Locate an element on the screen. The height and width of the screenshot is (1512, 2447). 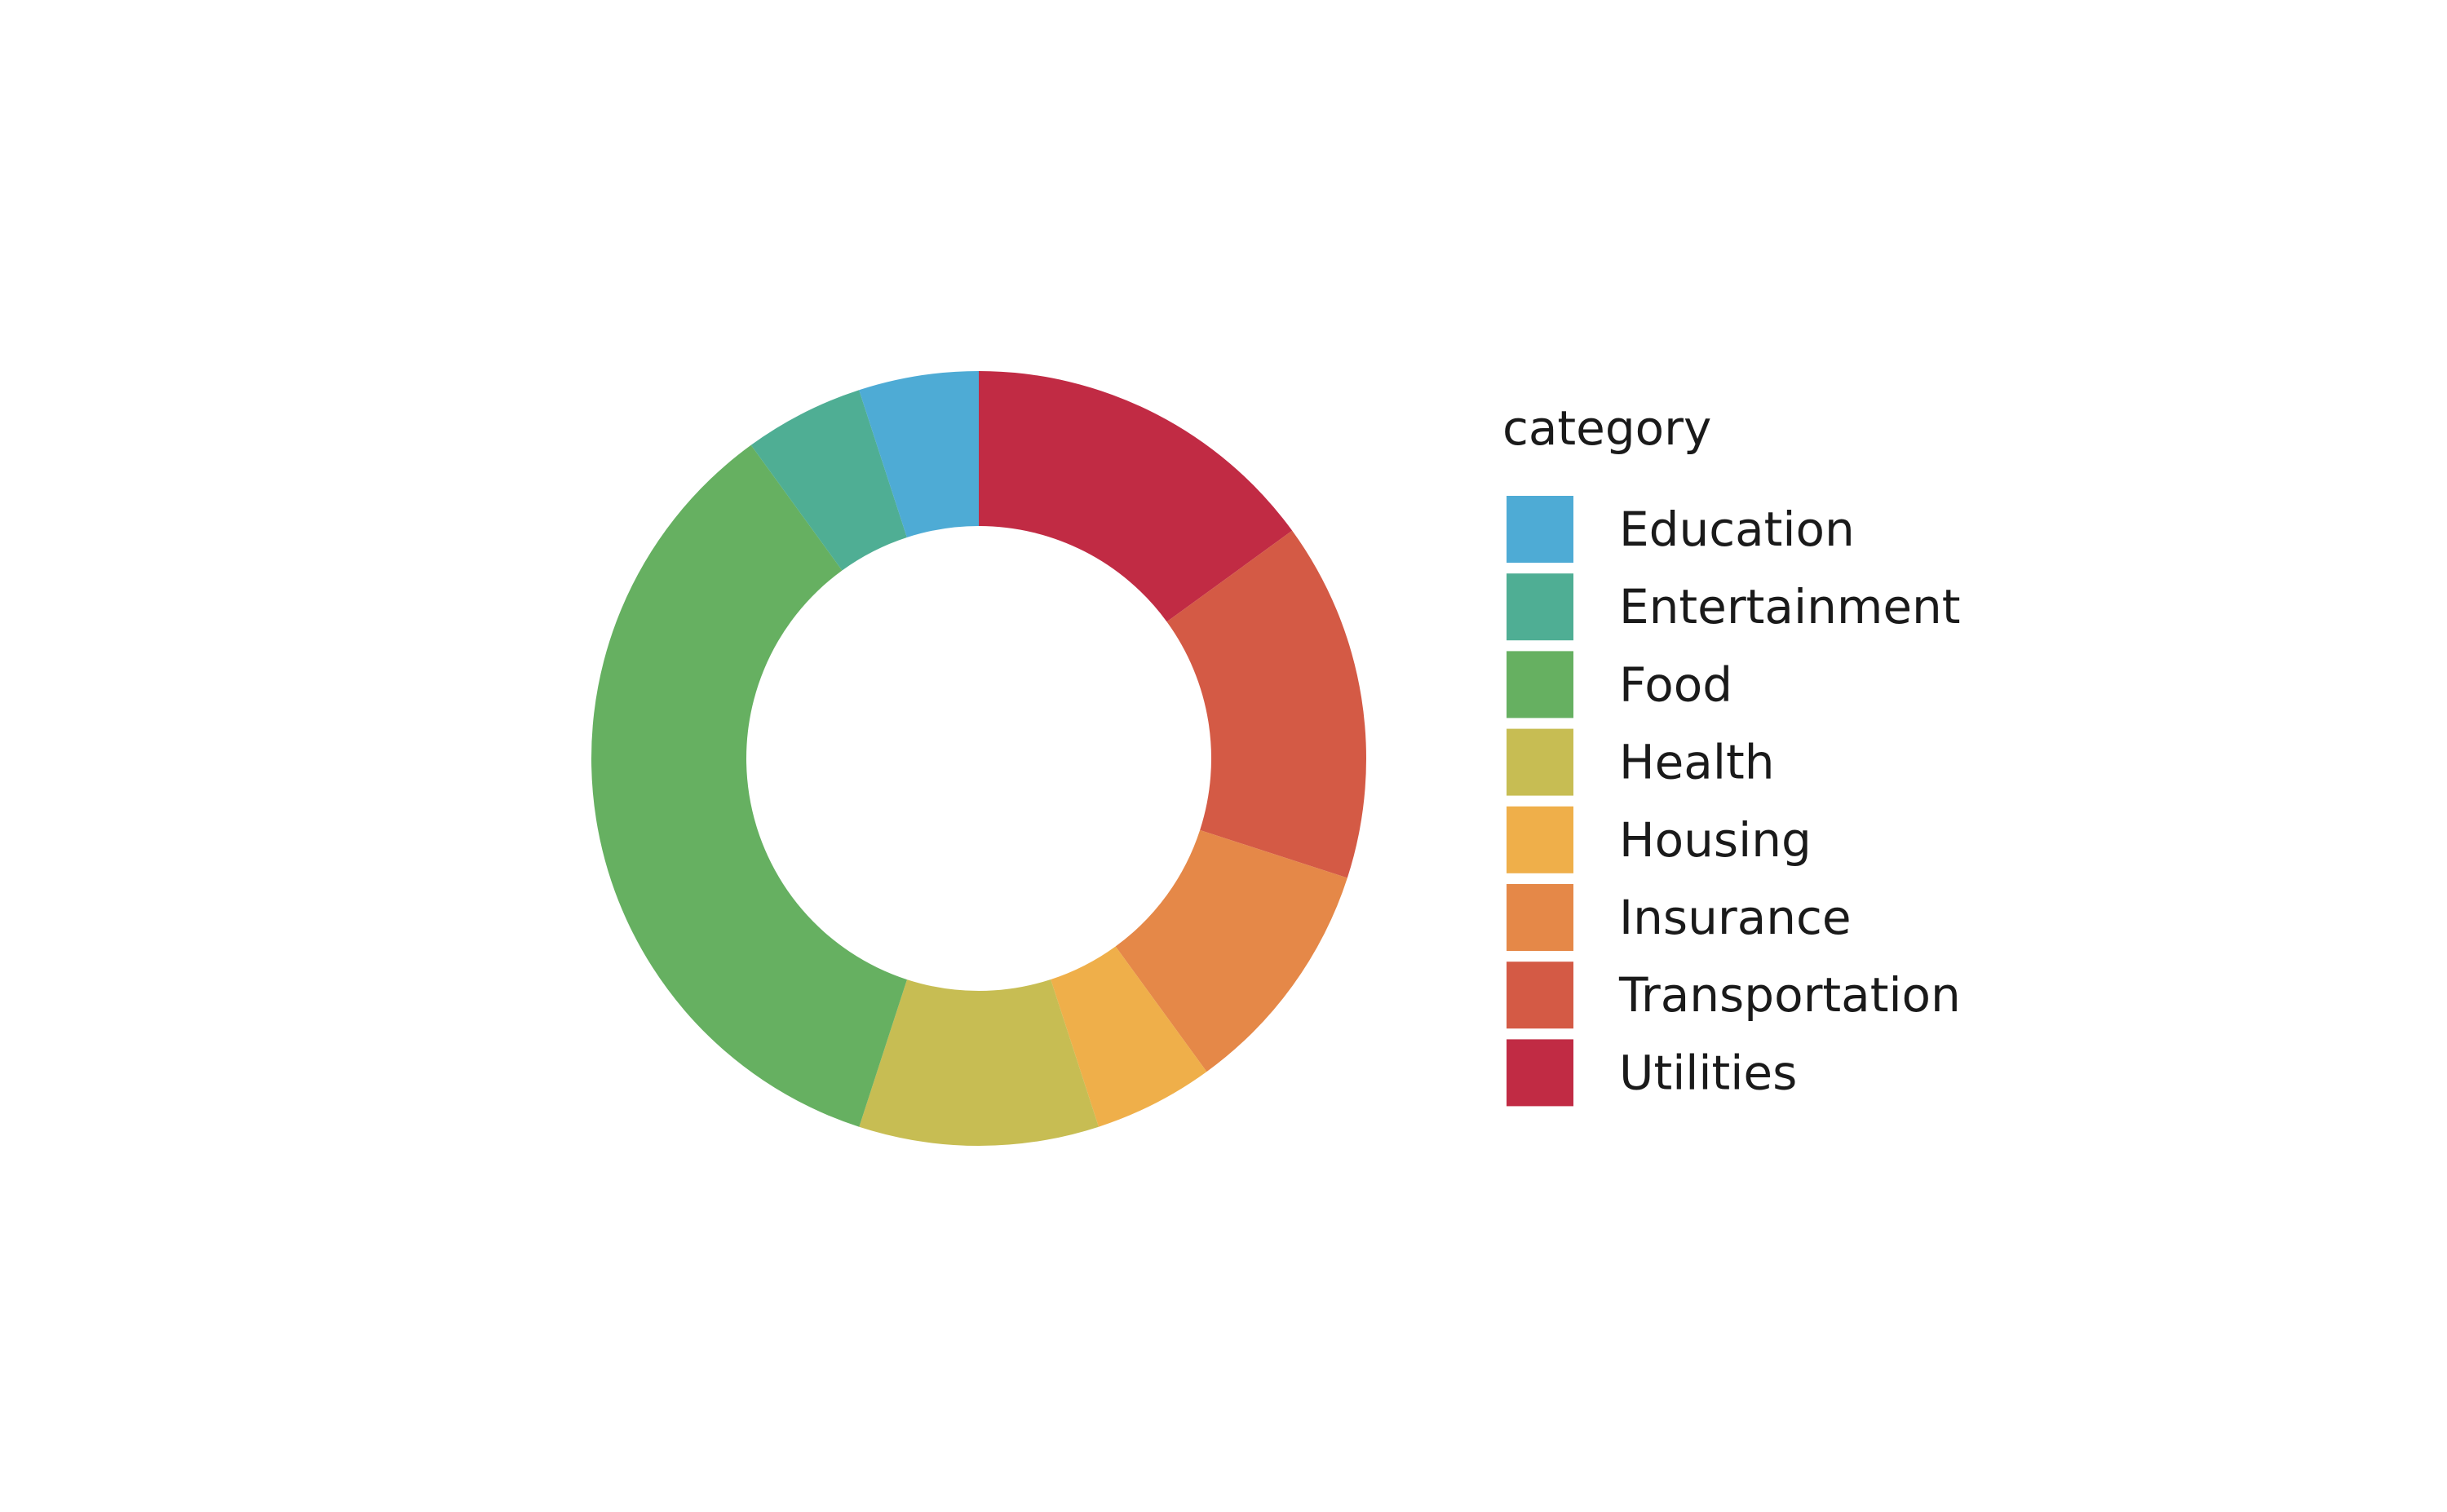
legend-item-housing: Housing is located at coordinates (1659, 839).